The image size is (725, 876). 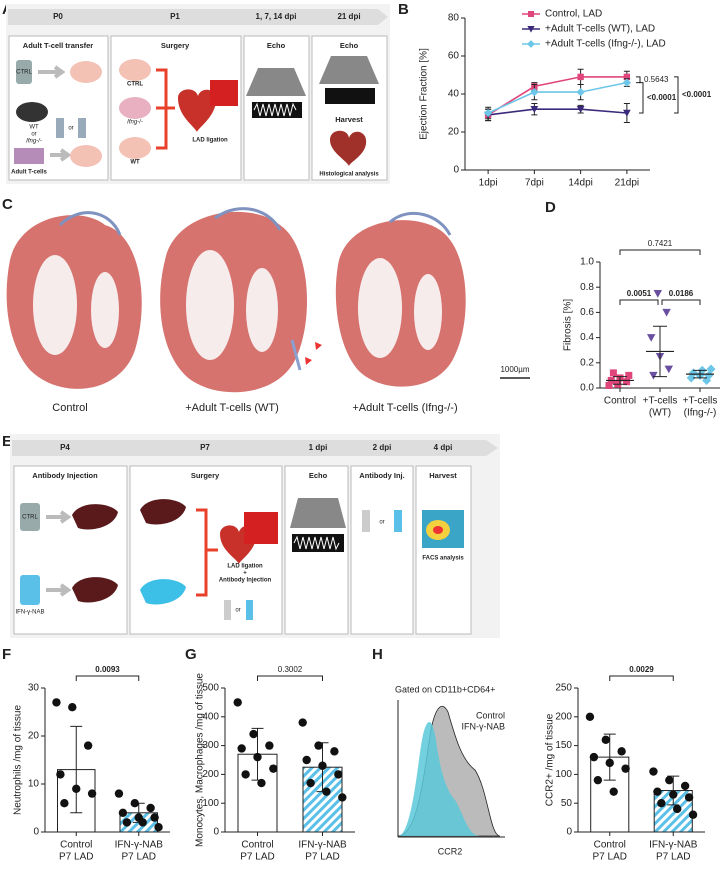 What do you see at coordinates (443, 475) in the screenshot?
I see `step-title: Harvest` at bounding box center [443, 475].